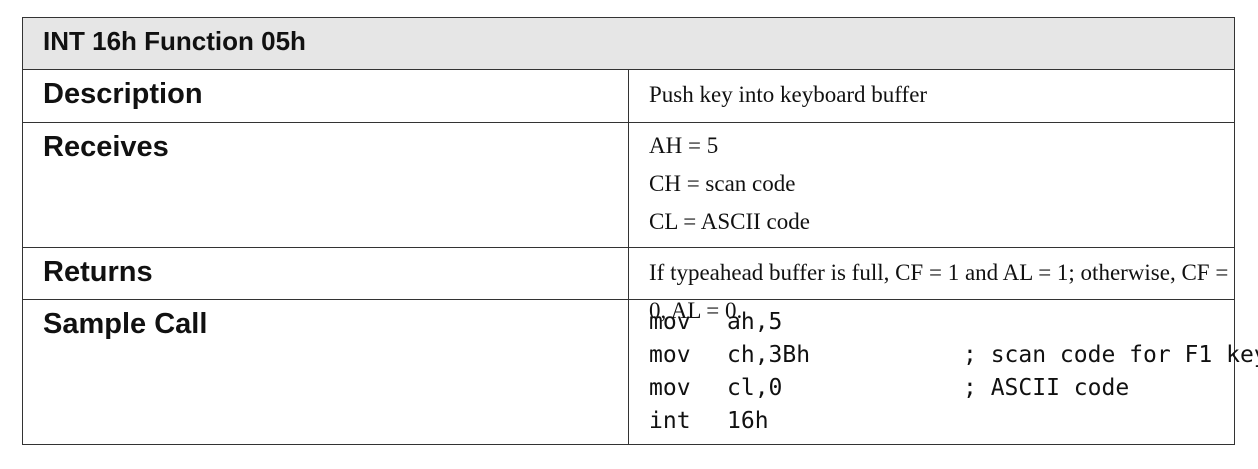 This screenshot has height=469, width=1258. I want to click on code-comment: ; ASCII code, so click(1046, 388).